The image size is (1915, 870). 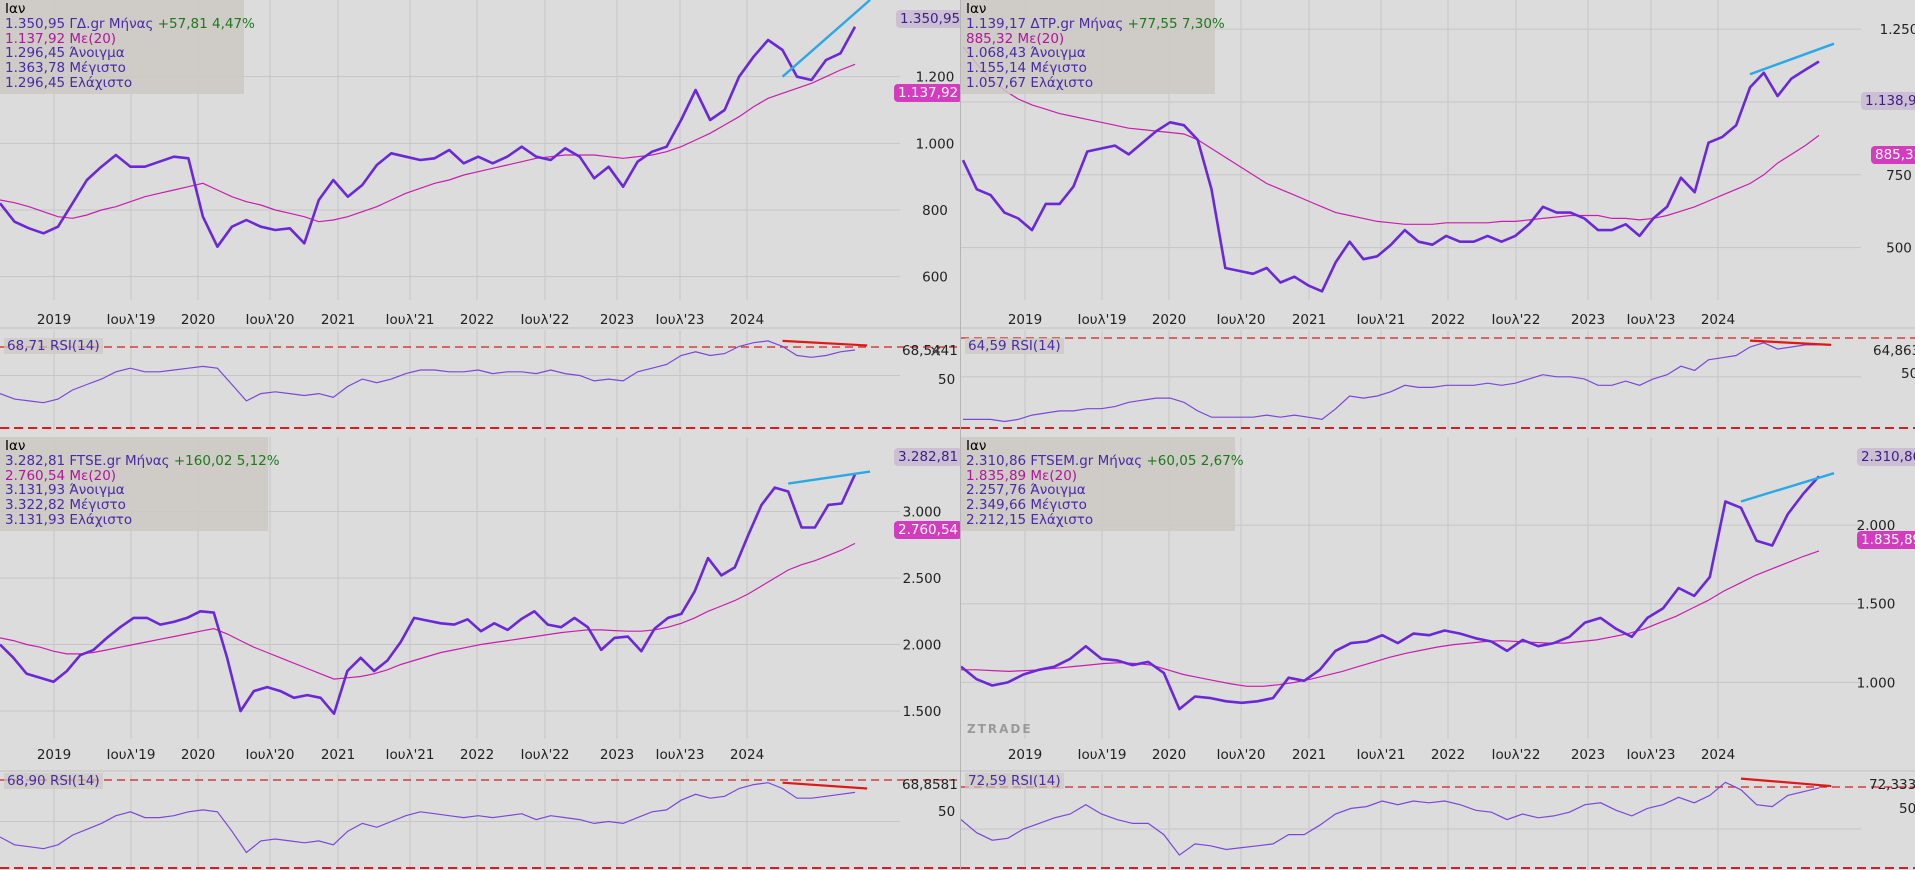 What do you see at coordinates (65, 68) in the screenshot?
I see `high-line: 1.363,78 Μέγιστο` at bounding box center [65, 68].